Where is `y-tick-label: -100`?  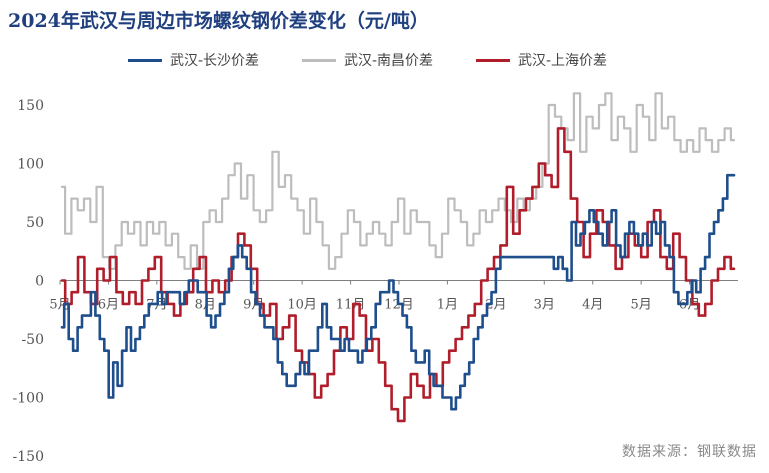 y-tick-label: -100 is located at coordinates (28, 399).